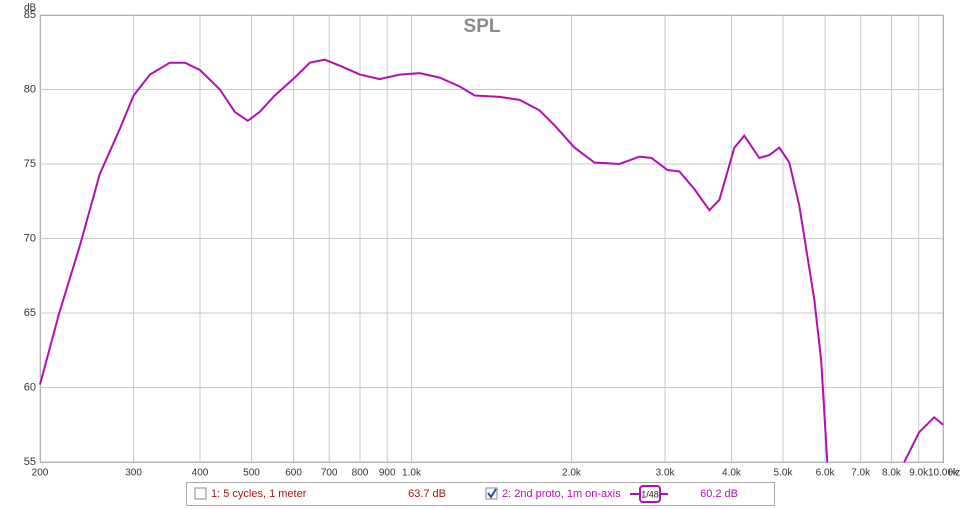 The image size is (963, 509). Describe the element at coordinates (30, 313) in the screenshot. I see `y-tick-label: 65` at that location.